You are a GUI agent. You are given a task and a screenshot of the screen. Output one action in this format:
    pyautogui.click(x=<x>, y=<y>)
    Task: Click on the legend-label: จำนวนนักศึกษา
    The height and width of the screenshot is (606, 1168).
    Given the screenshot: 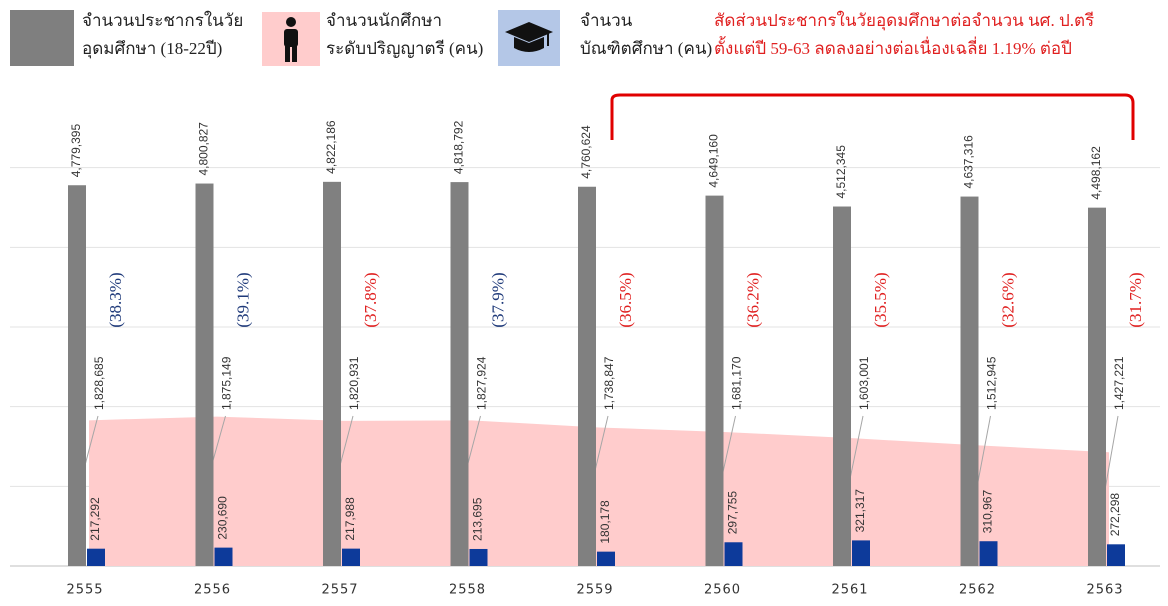 What is the action you would take?
    pyautogui.click(x=384, y=20)
    